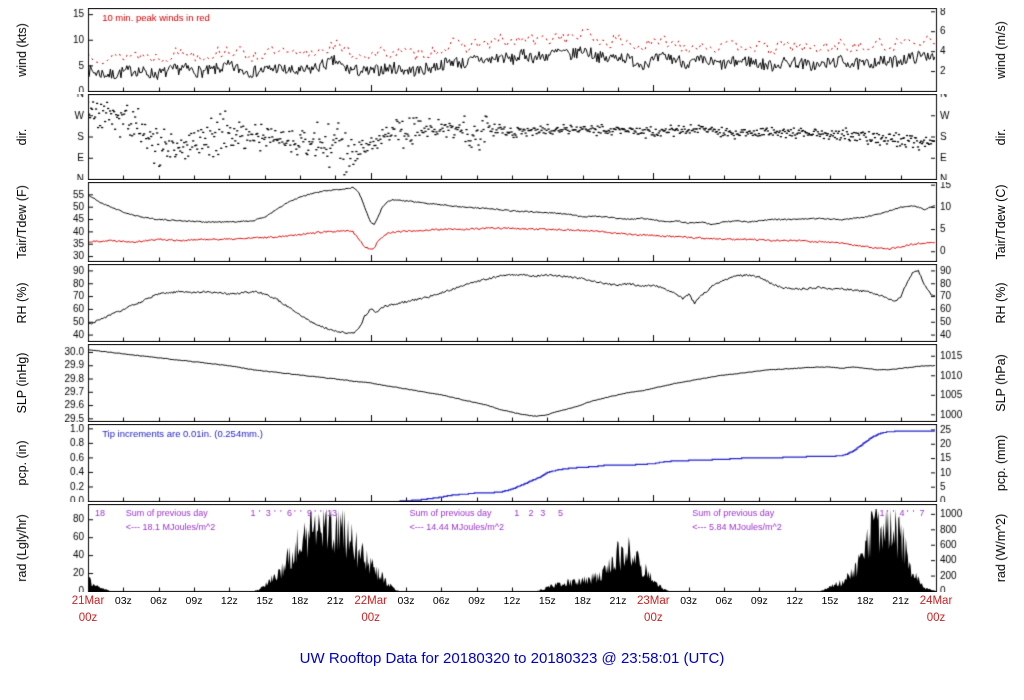 The image size is (1024, 700). I want to click on rh-right-axis-label: RH (%), so click(1001, 303).